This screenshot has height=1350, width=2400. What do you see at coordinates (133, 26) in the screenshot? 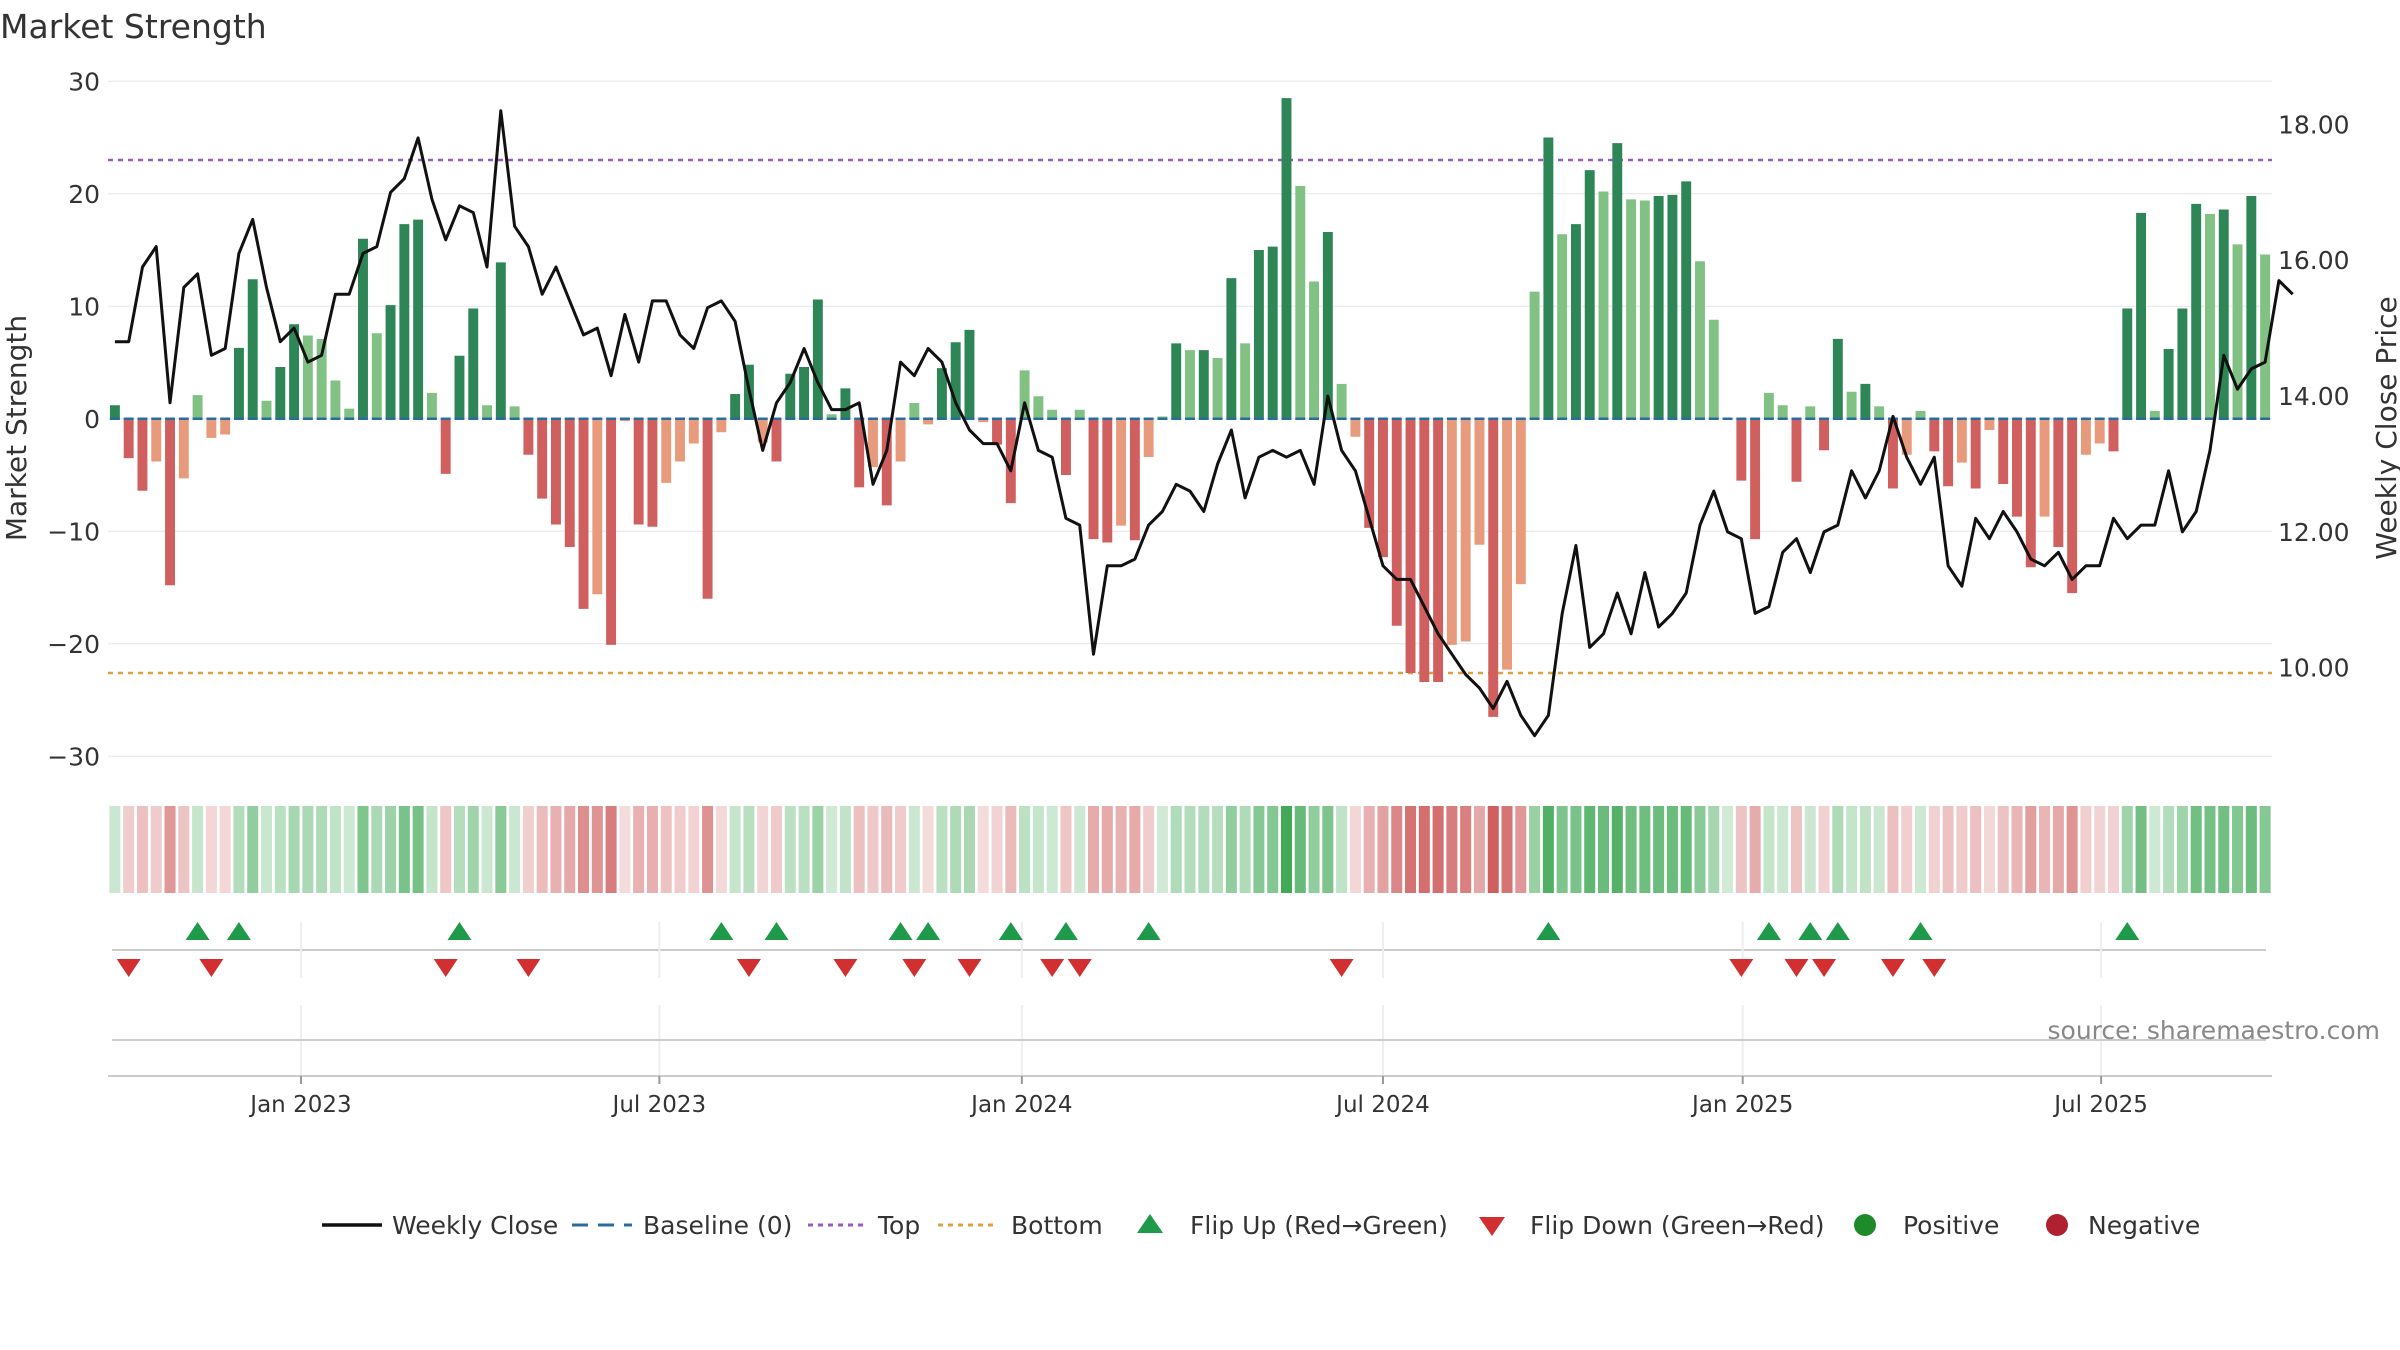
I see `chart-title: Market Strength` at bounding box center [133, 26].